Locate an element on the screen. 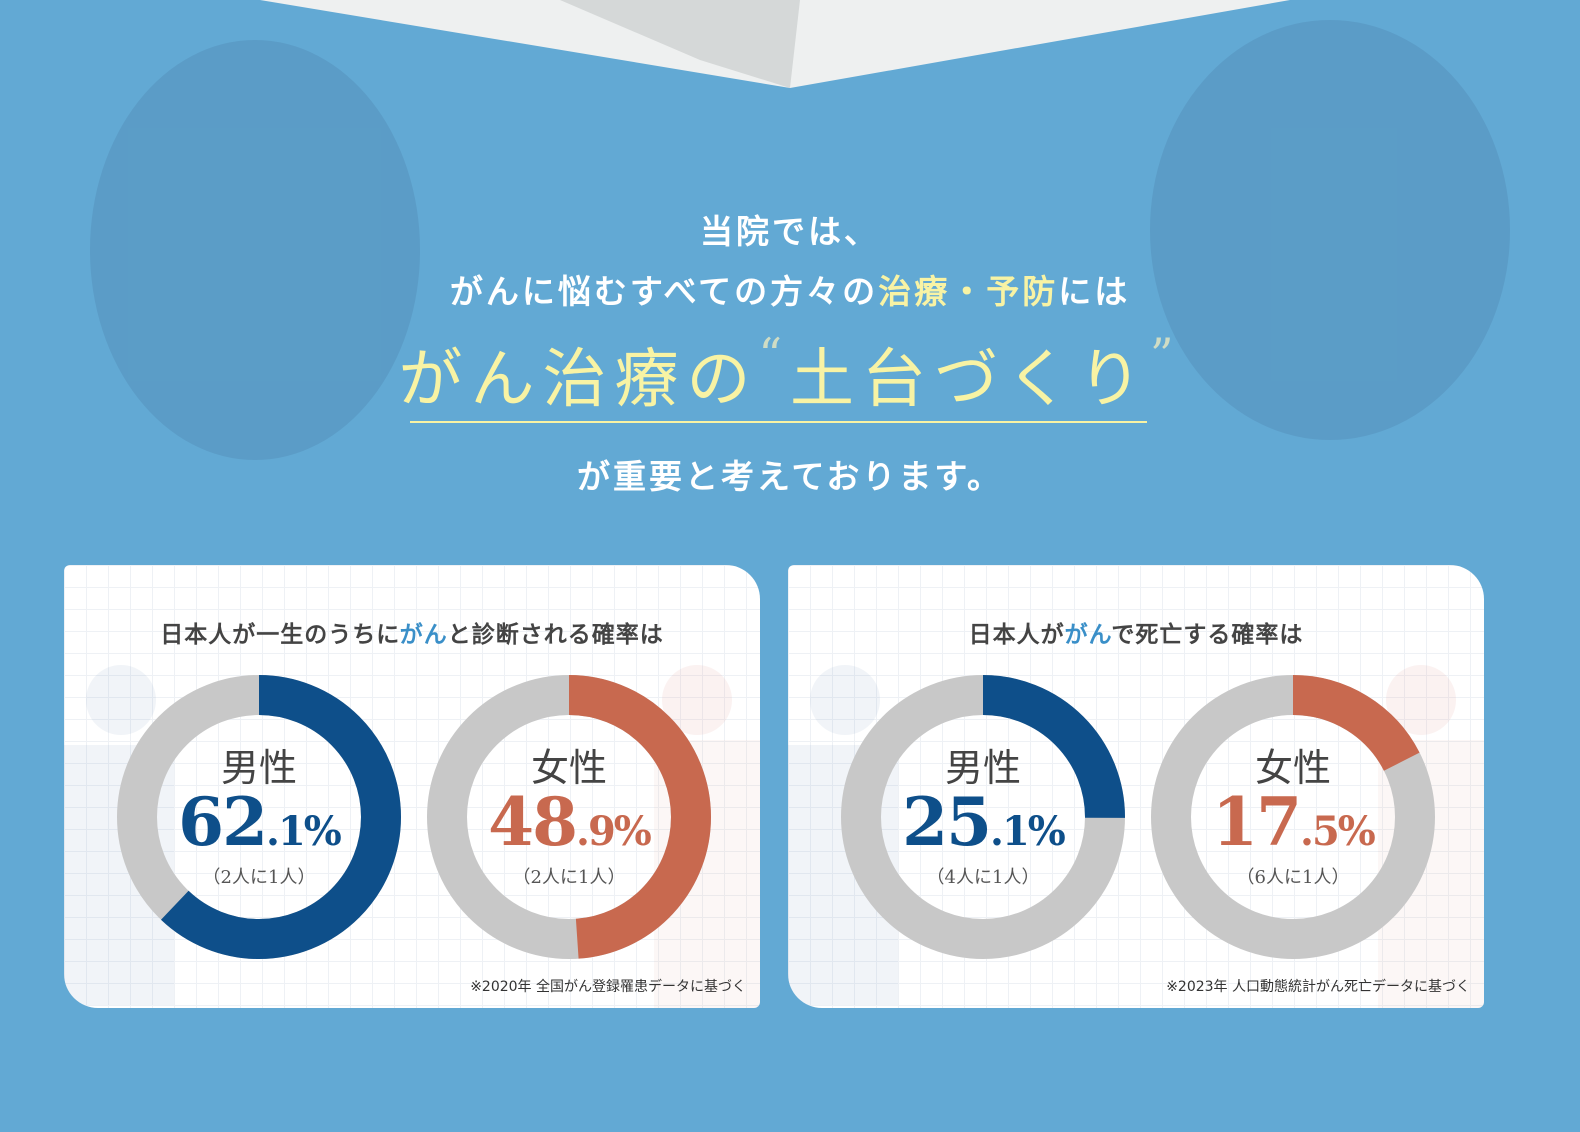 This screenshot has width=1580, height=1132. card-title: 日本人が一生のうちにがんと診断される確率は is located at coordinates (412, 632).